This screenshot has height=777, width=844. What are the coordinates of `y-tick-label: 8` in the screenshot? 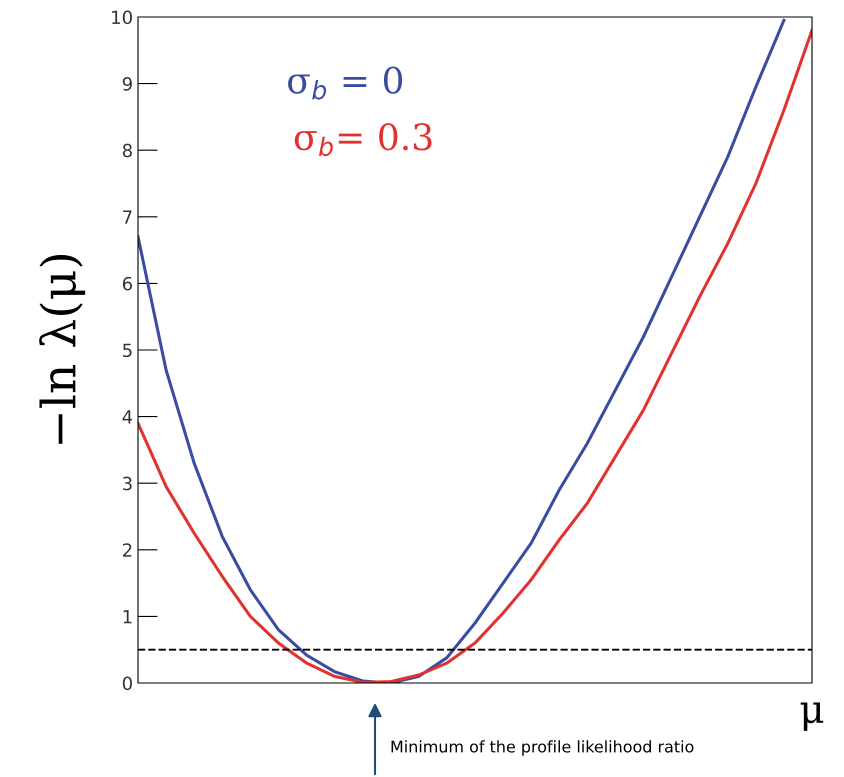 It's located at (127, 151).